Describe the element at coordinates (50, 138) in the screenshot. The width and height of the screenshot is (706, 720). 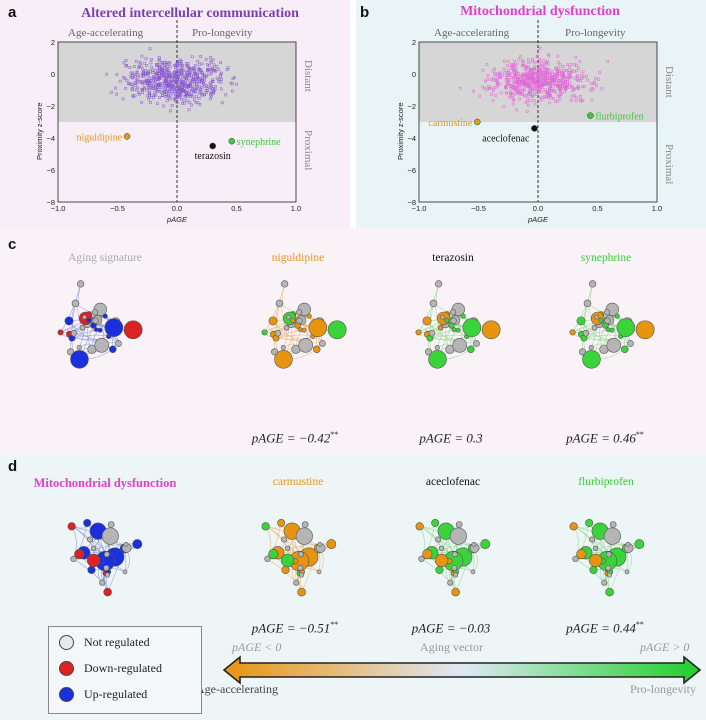
I see `y-tick-label: −4` at that location.